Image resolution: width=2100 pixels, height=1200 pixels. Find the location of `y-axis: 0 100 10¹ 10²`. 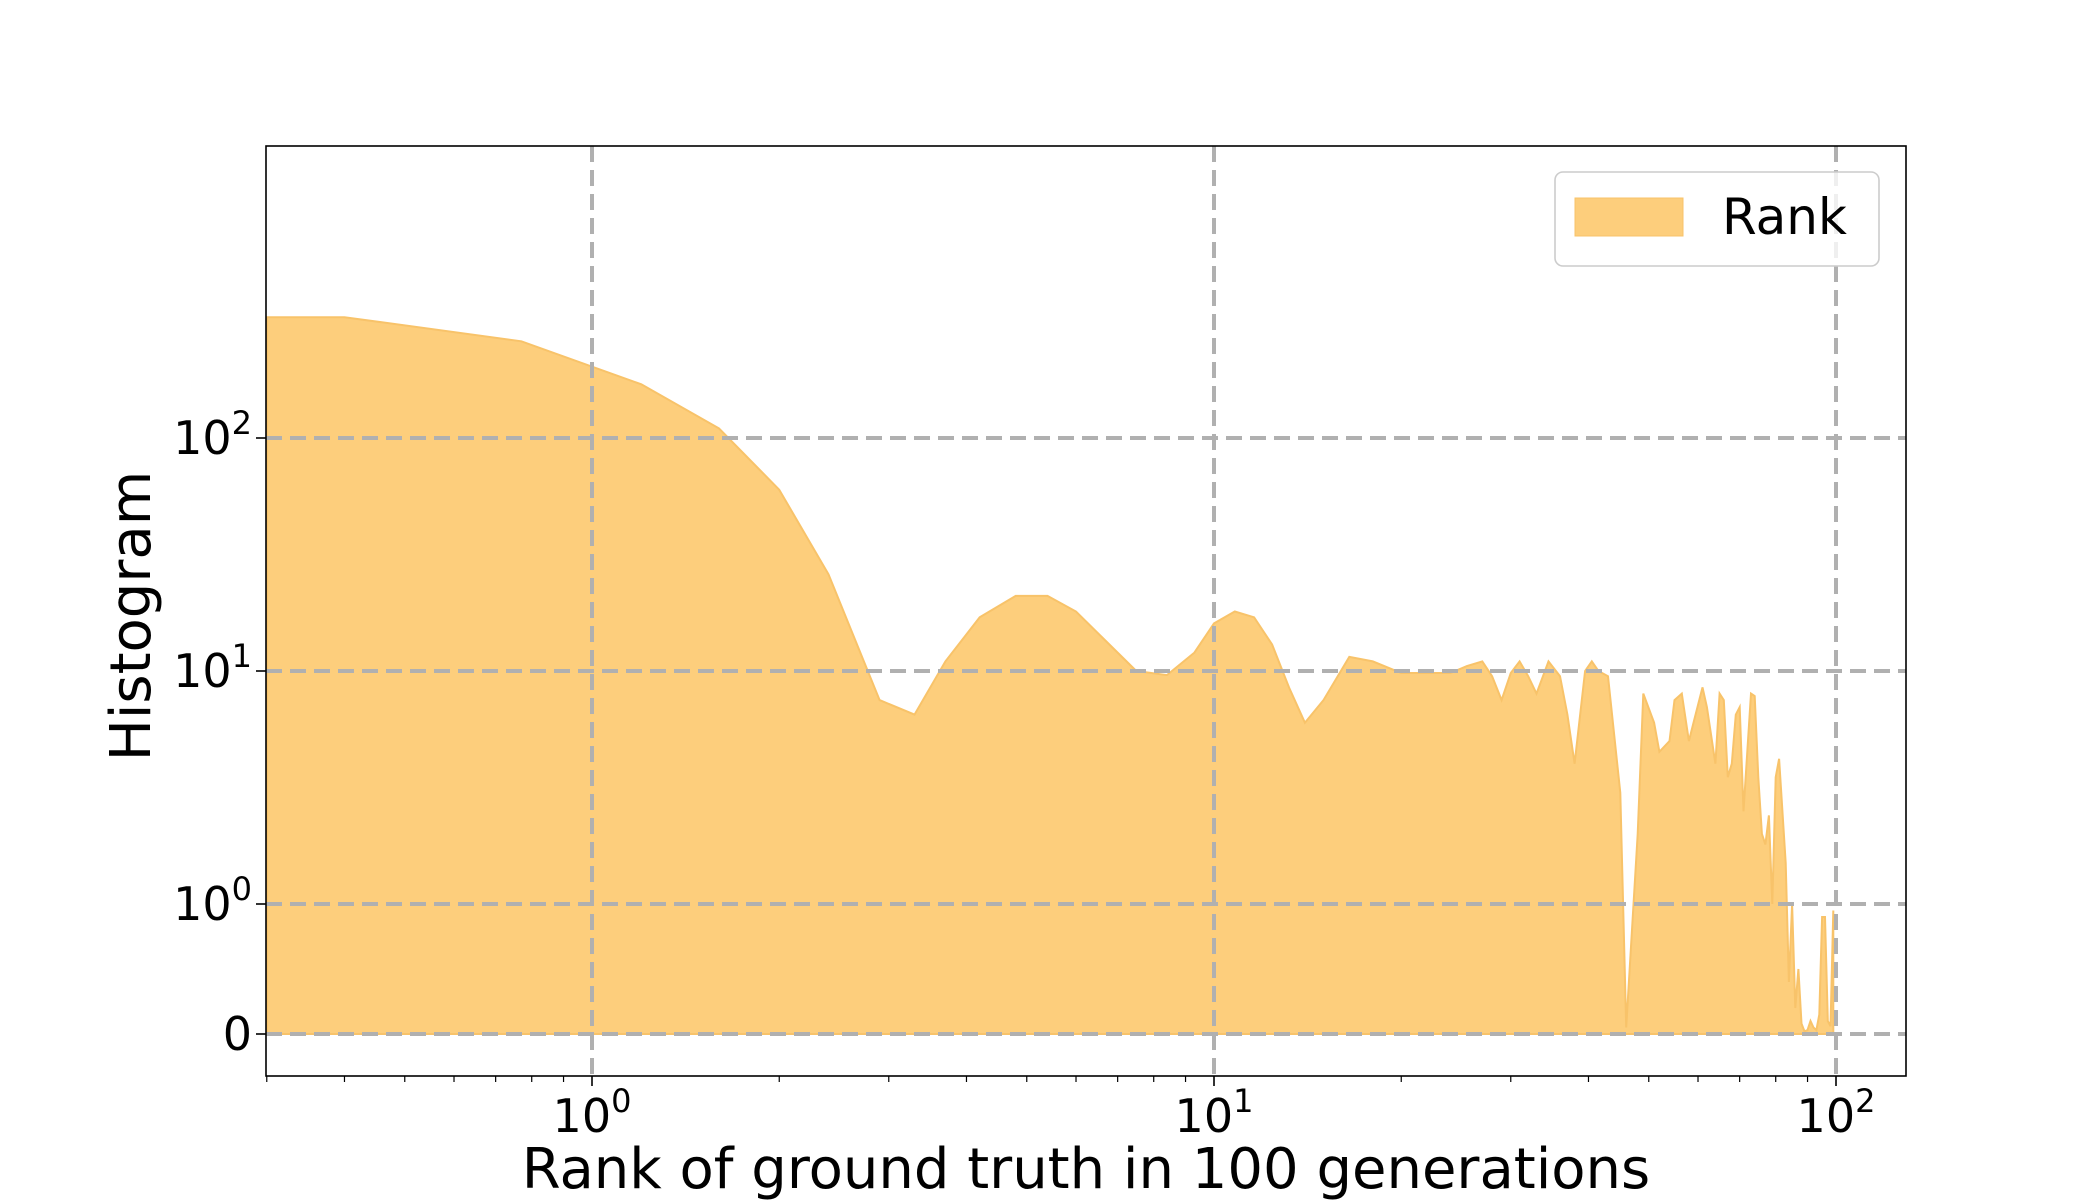

y-axis: 0 100 10¹ 10² is located at coordinates (219, 732).